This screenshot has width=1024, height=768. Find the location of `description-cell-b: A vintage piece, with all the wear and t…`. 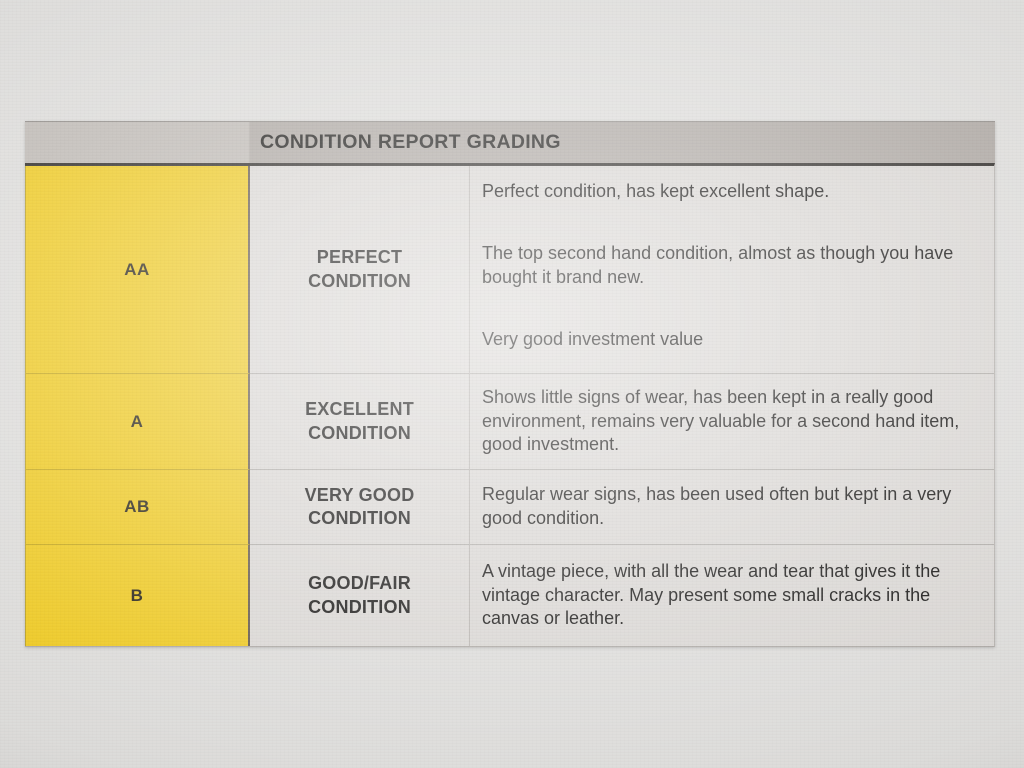

description-cell-b: A vintage piece, with all the wear and t… is located at coordinates (732, 595).